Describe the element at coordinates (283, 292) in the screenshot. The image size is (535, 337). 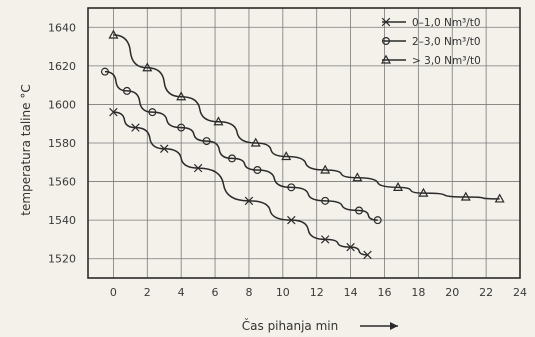
I see `x-tick-label: 10` at that location.